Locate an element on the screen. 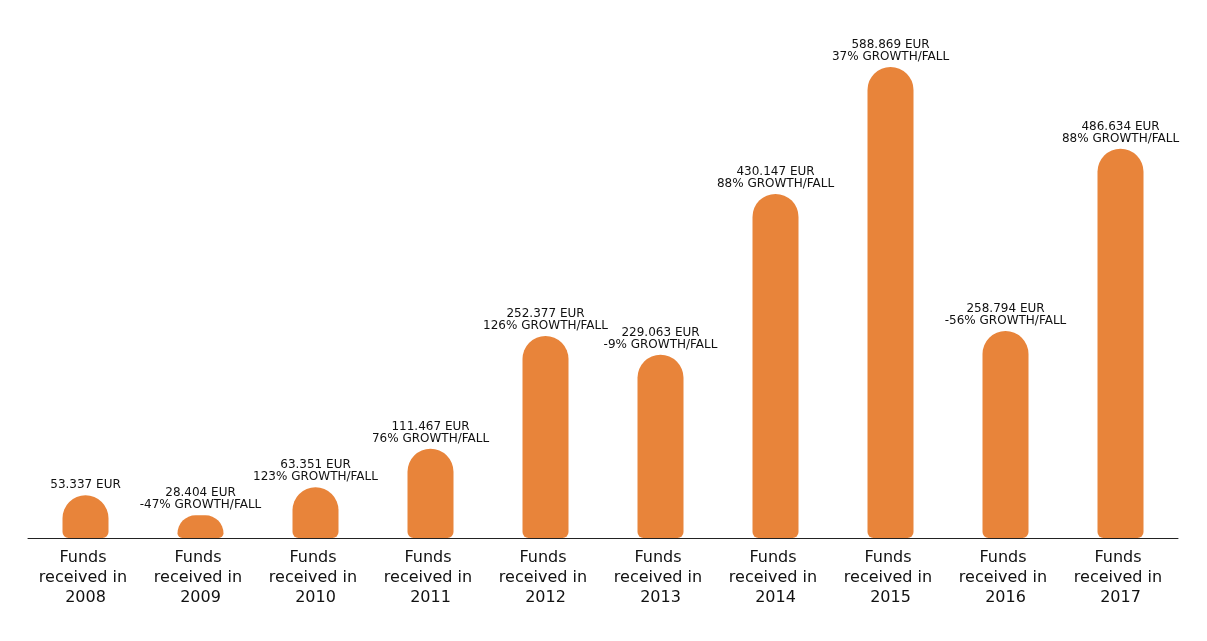 The height and width of the screenshot is (641, 1207). data-label: 28.404 EUR -47% GROWTH/FALL is located at coordinates (200, 498).